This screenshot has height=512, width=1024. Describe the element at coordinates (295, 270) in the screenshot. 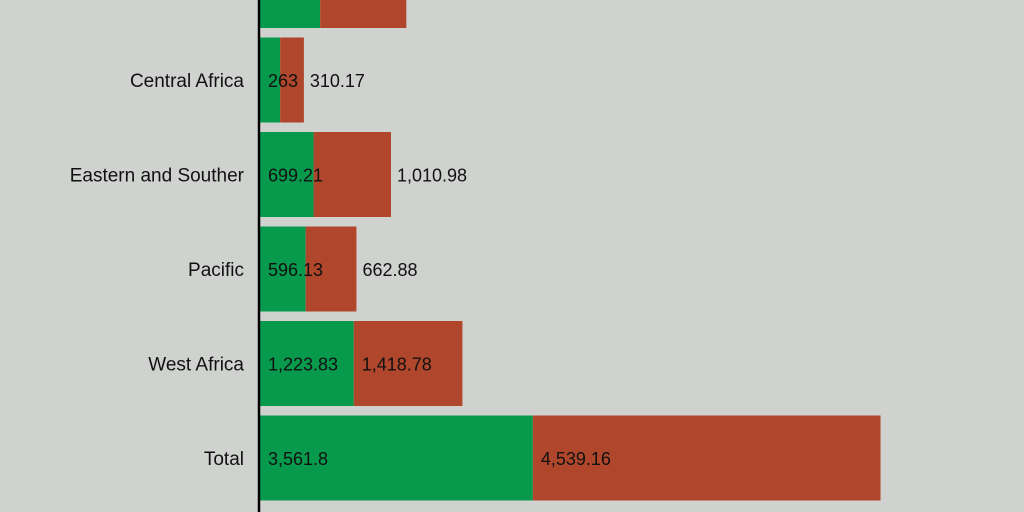

I see `data-label-pacific-series-0: 596.13` at that location.